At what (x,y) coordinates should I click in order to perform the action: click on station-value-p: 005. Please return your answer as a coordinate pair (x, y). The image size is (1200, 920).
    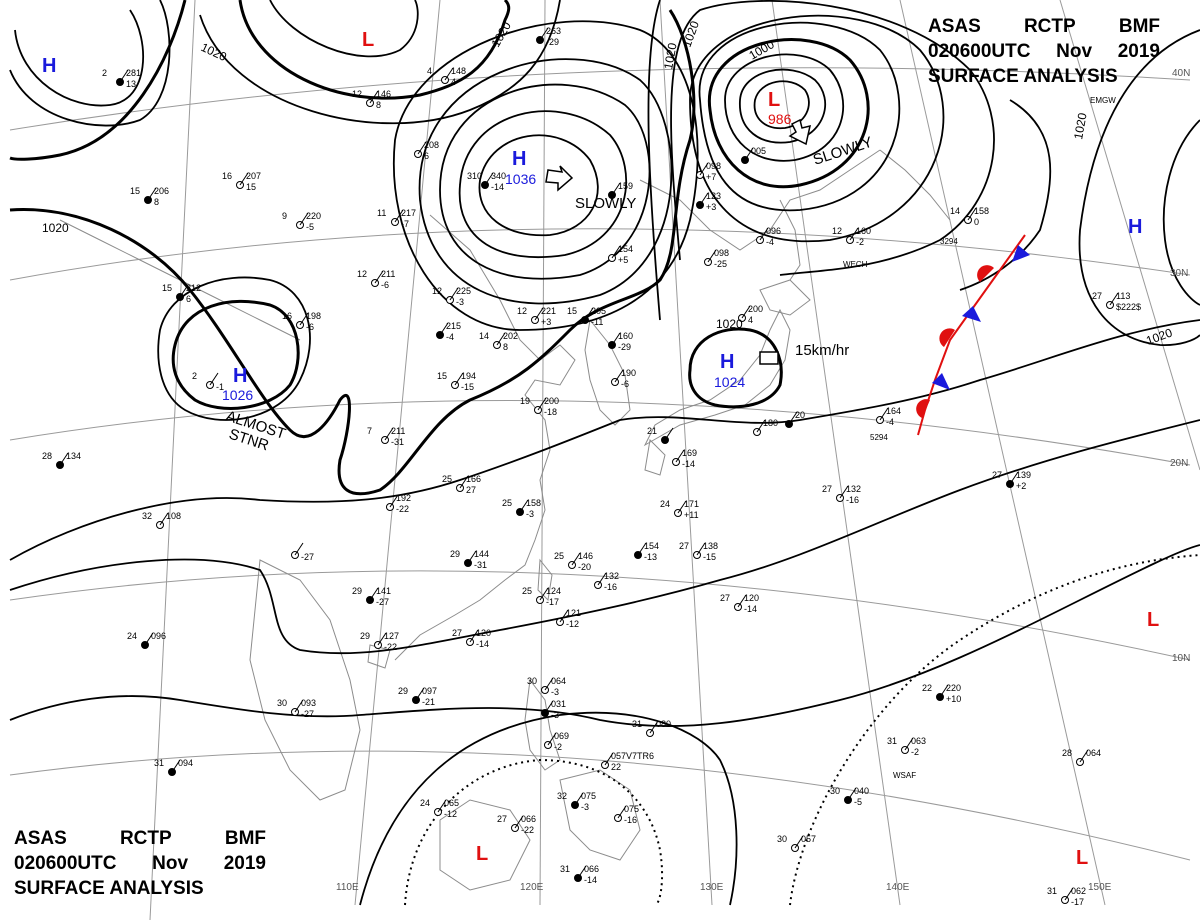
    Looking at the image, I should click on (758, 151).